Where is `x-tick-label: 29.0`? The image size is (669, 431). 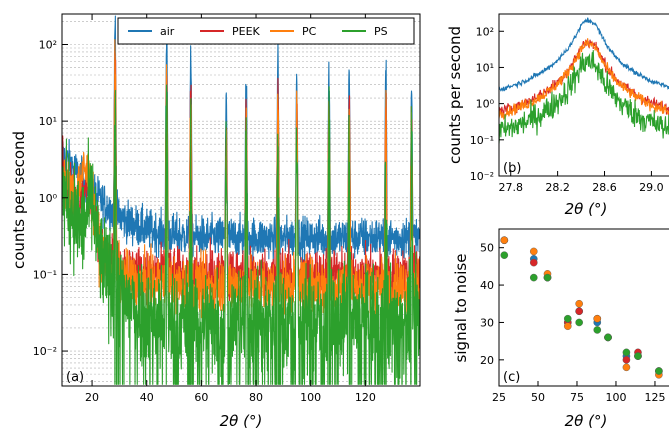
x-tick-label: 29.0 is located at coordinates (651, 187).